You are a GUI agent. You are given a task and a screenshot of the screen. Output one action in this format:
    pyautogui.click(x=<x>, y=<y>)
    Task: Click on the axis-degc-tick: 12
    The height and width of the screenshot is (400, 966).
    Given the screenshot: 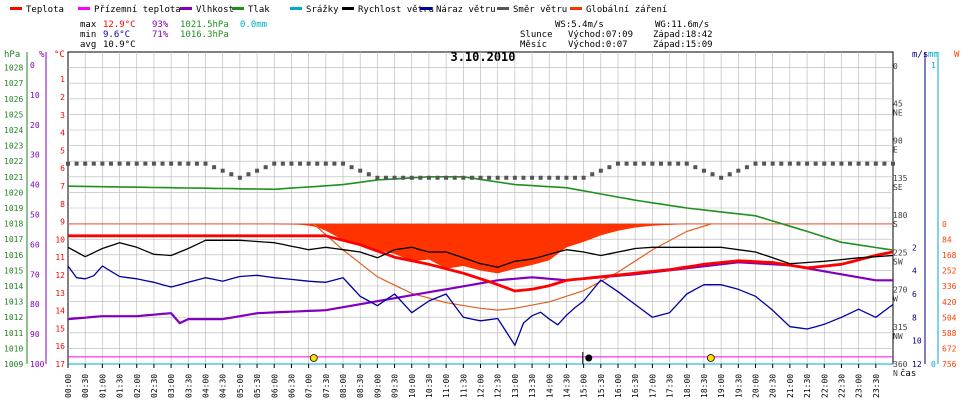 What is the action you would take?
    pyautogui.click(x=60, y=275)
    